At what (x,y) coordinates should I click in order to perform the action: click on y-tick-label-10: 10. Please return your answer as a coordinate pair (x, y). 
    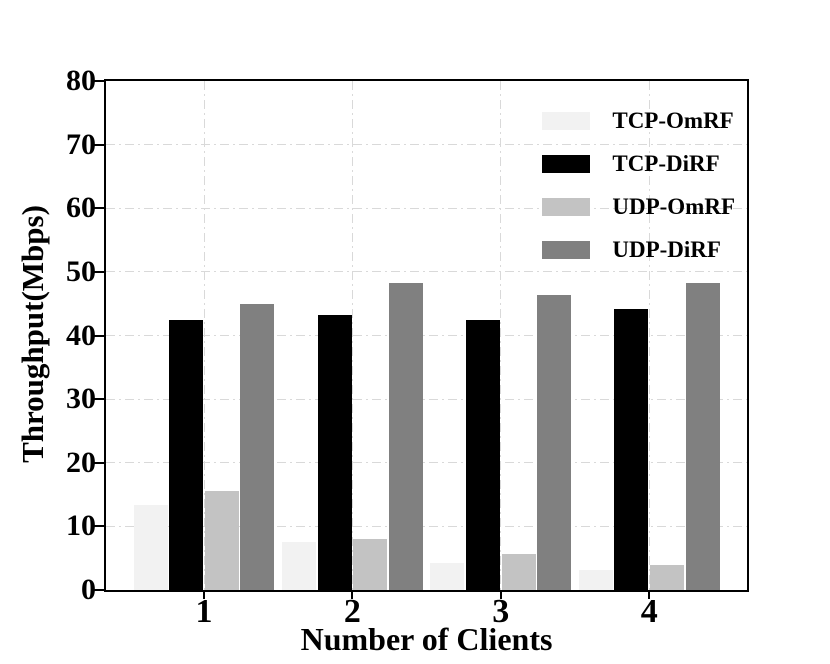
    Looking at the image, I should click on (81, 526).